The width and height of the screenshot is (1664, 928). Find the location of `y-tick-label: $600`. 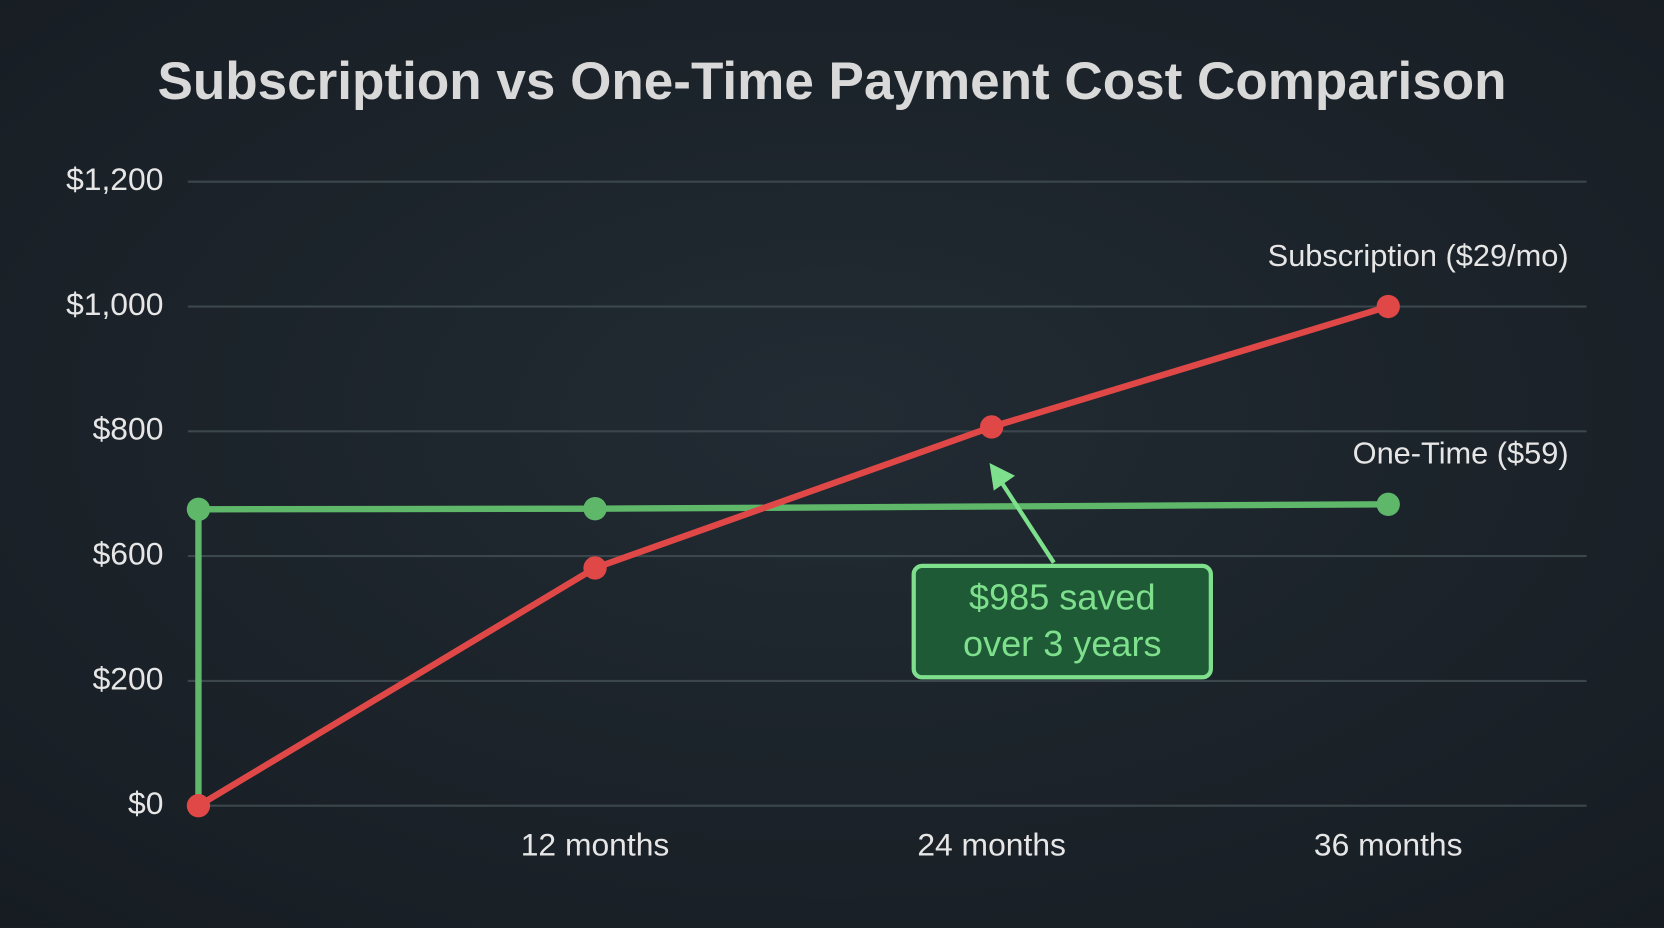

y-tick-label: $600 is located at coordinates (128, 554).